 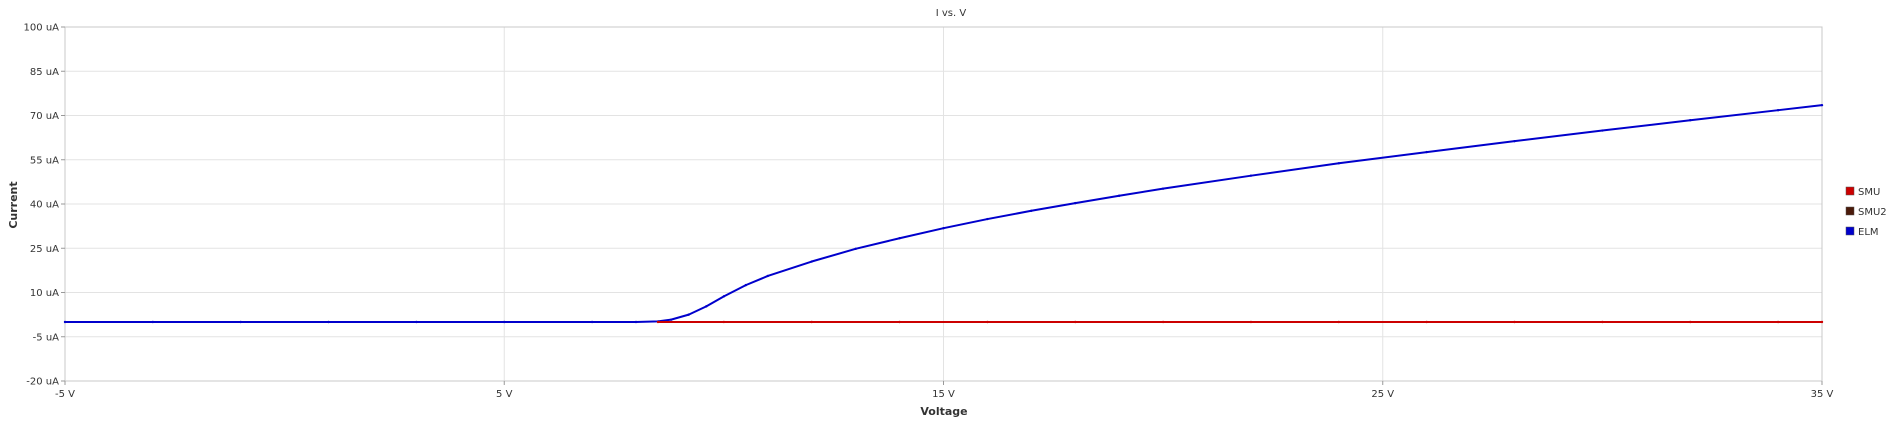 What do you see at coordinates (943, 411) in the screenshot?
I see `x-axis-title: Voltage` at bounding box center [943, 411].